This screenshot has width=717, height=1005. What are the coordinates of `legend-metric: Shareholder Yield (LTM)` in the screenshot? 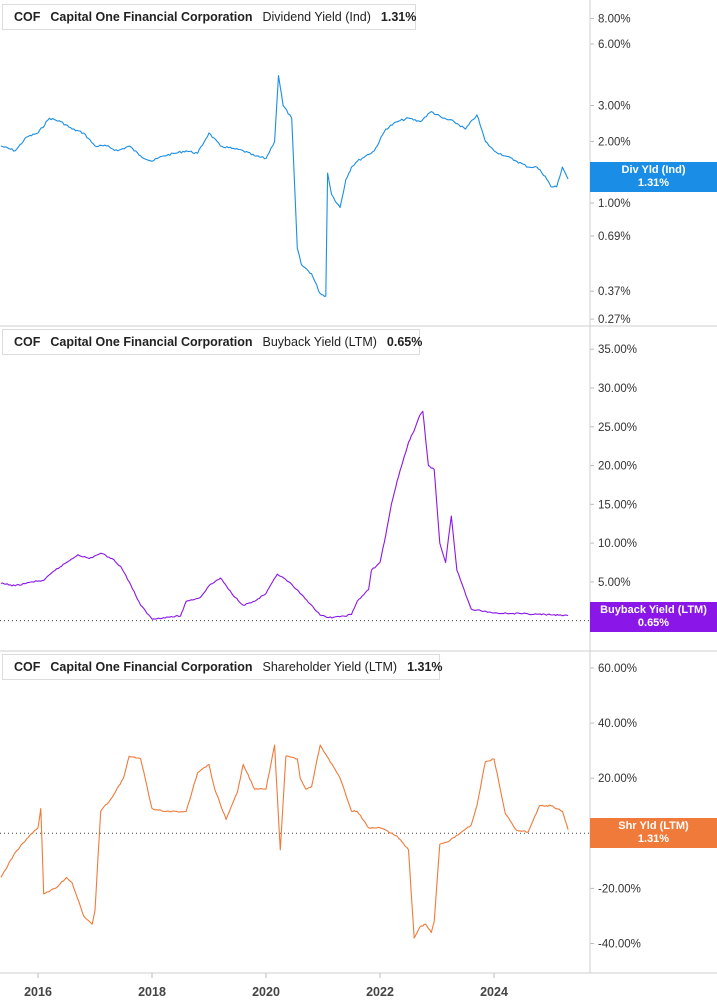 It's located at (330, 667).